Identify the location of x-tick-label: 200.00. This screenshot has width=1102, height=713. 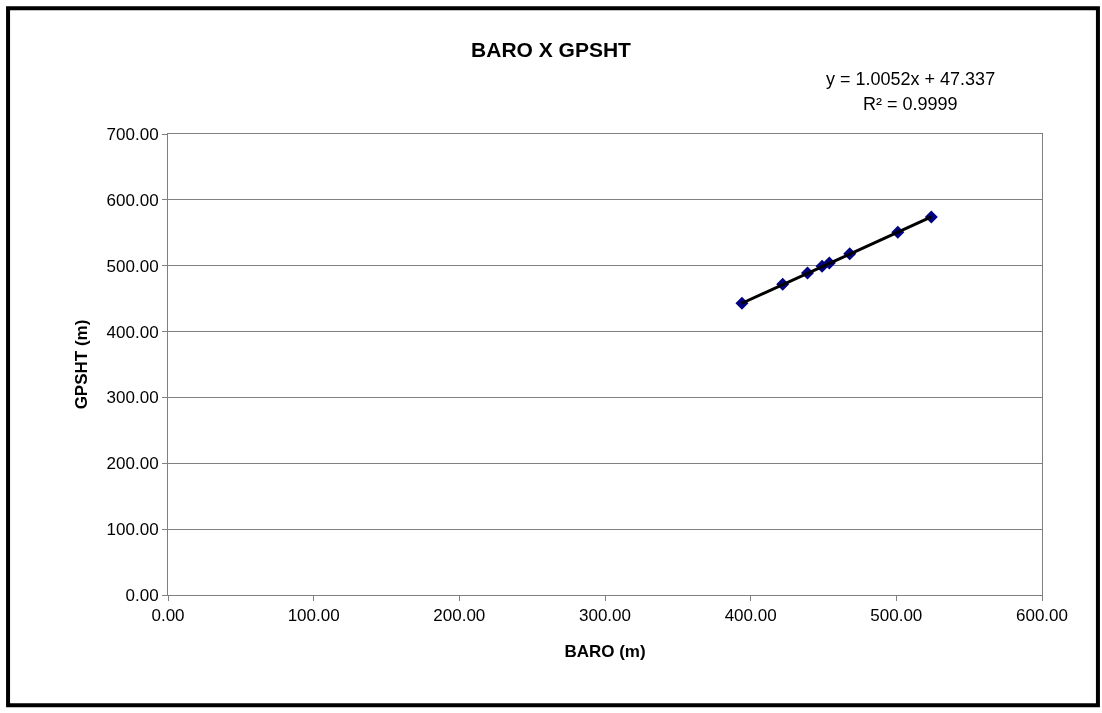
(459, 616).